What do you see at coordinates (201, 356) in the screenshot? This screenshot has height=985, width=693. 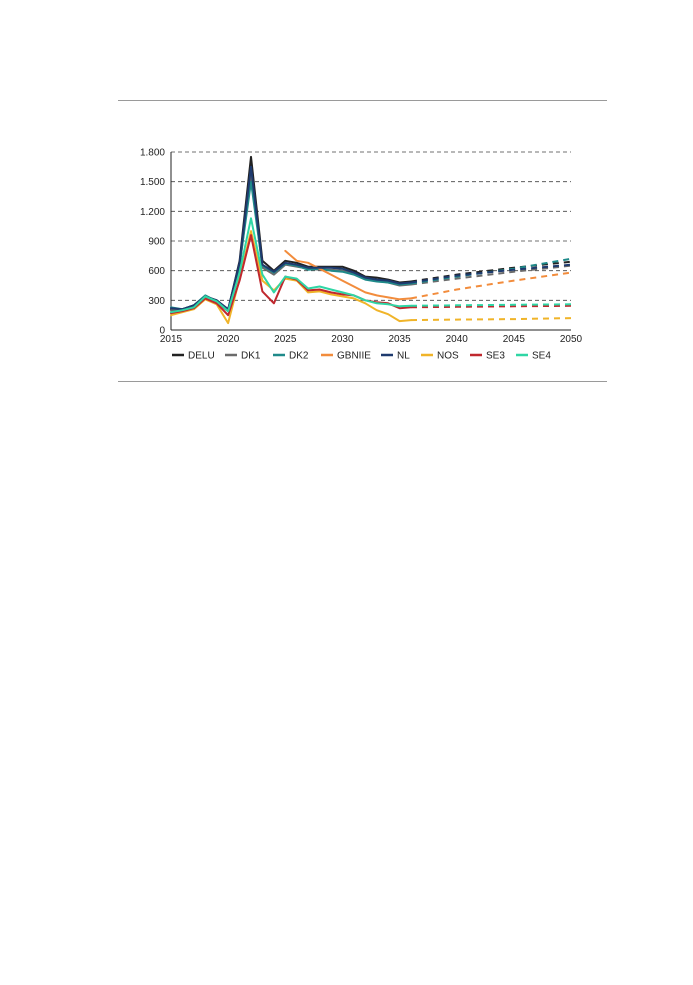 I see `legend-label: DELU` at bounding box center [201, 356].